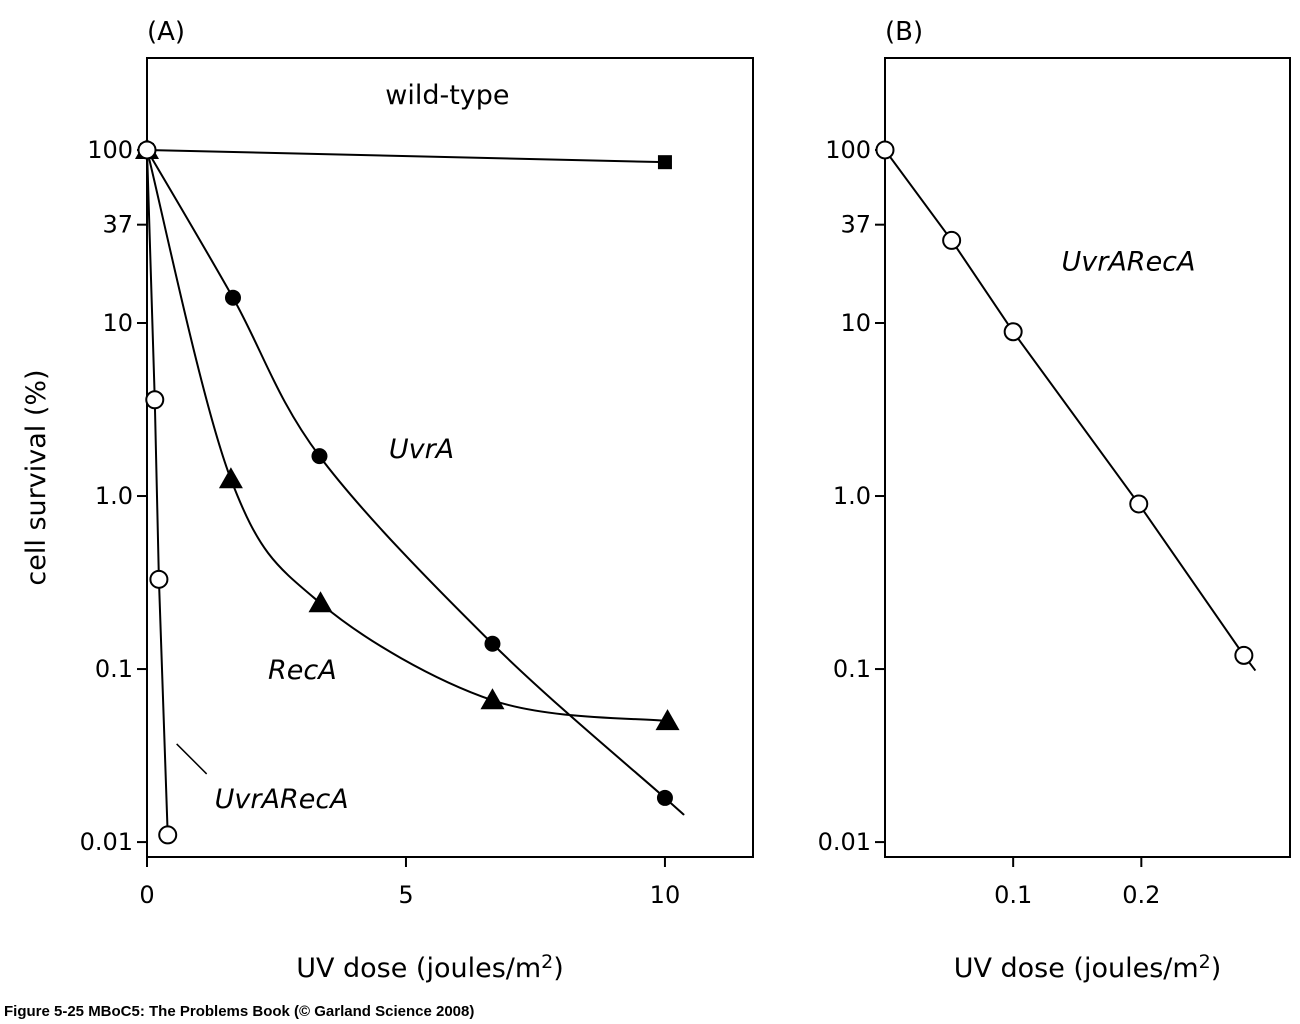  Describe the element at coordinates (406, 125) in the screenshot. I see `series-wild-type: wild-type` at that location.